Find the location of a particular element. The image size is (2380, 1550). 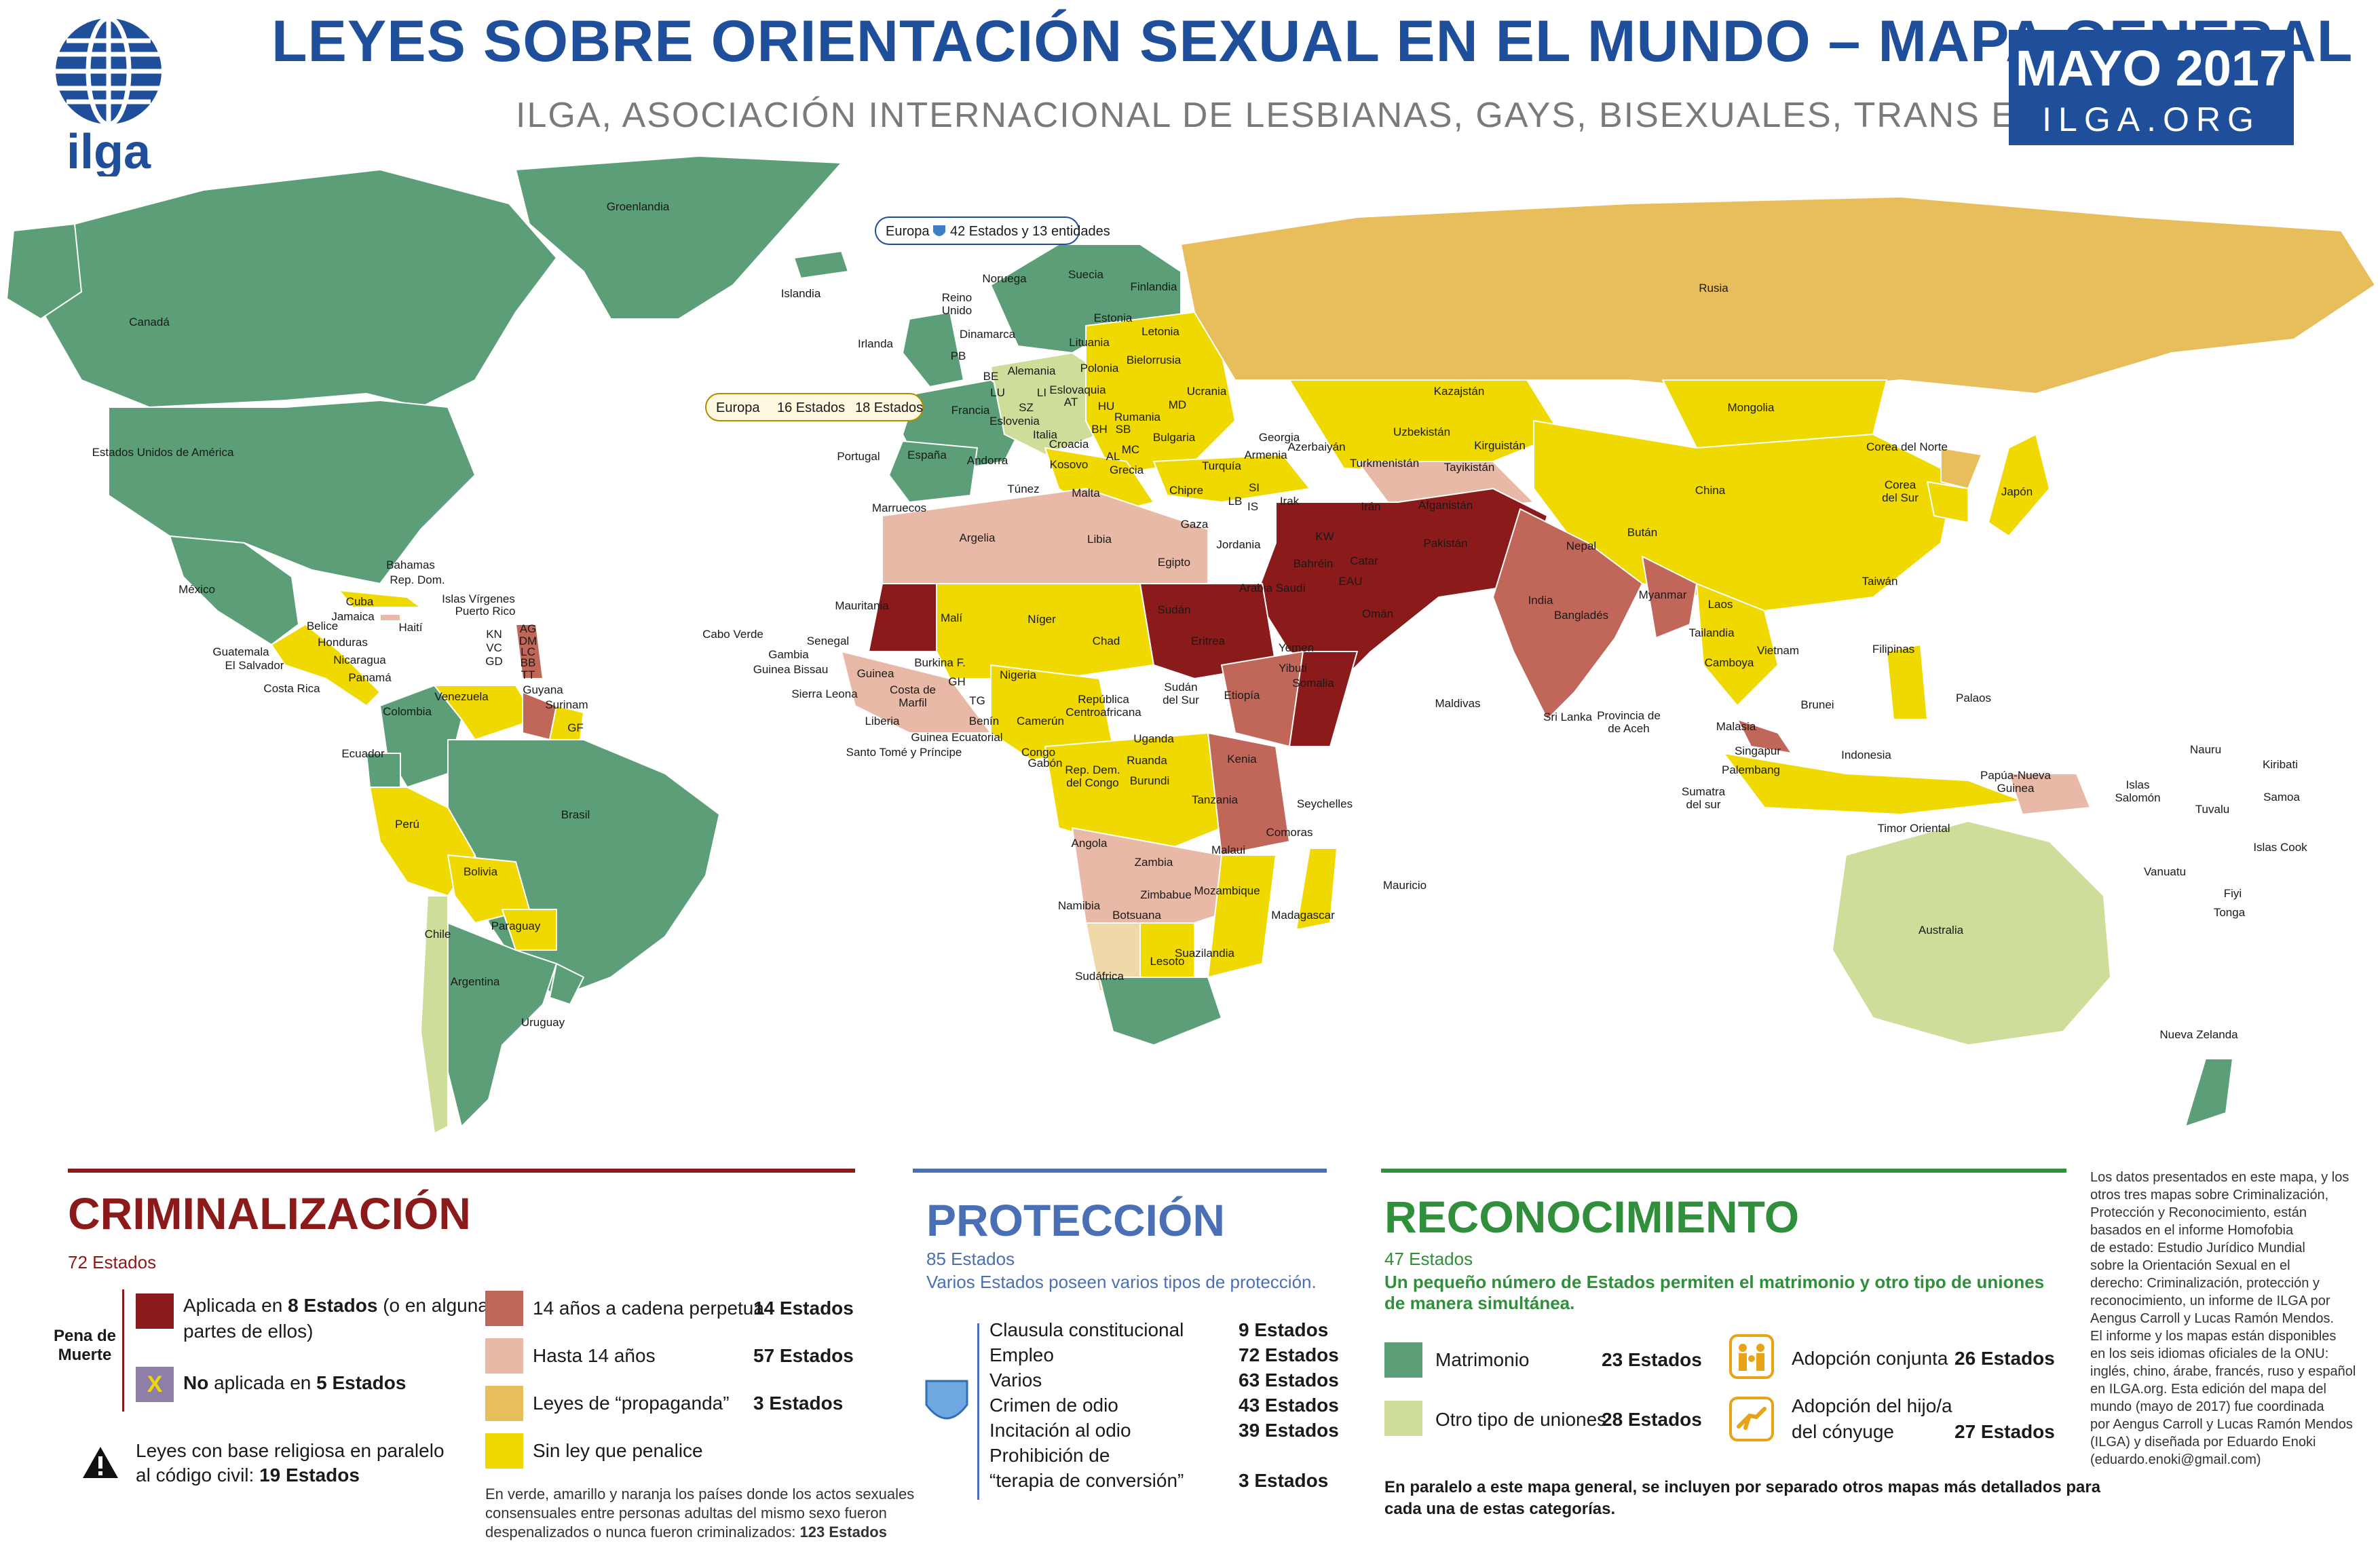

country-label-kn: KN is located at coordinates (494, 634).